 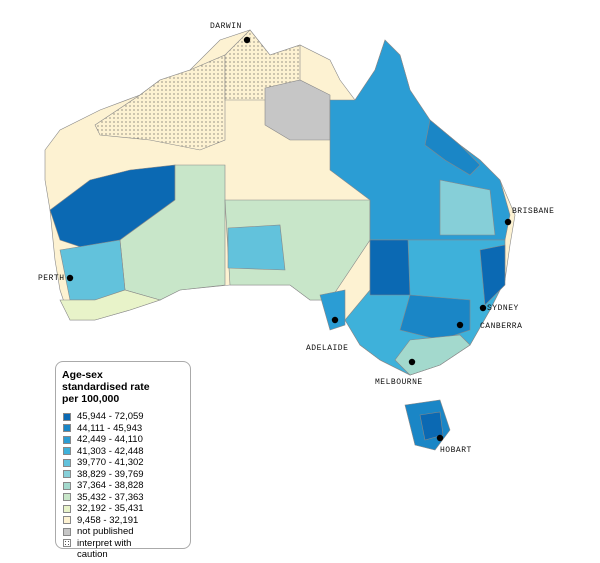 What do you see at coordinates (110, 451) in the screenshot?
I see `legend-label: 41,303 - 42,448` at bounding box center [110, 451].